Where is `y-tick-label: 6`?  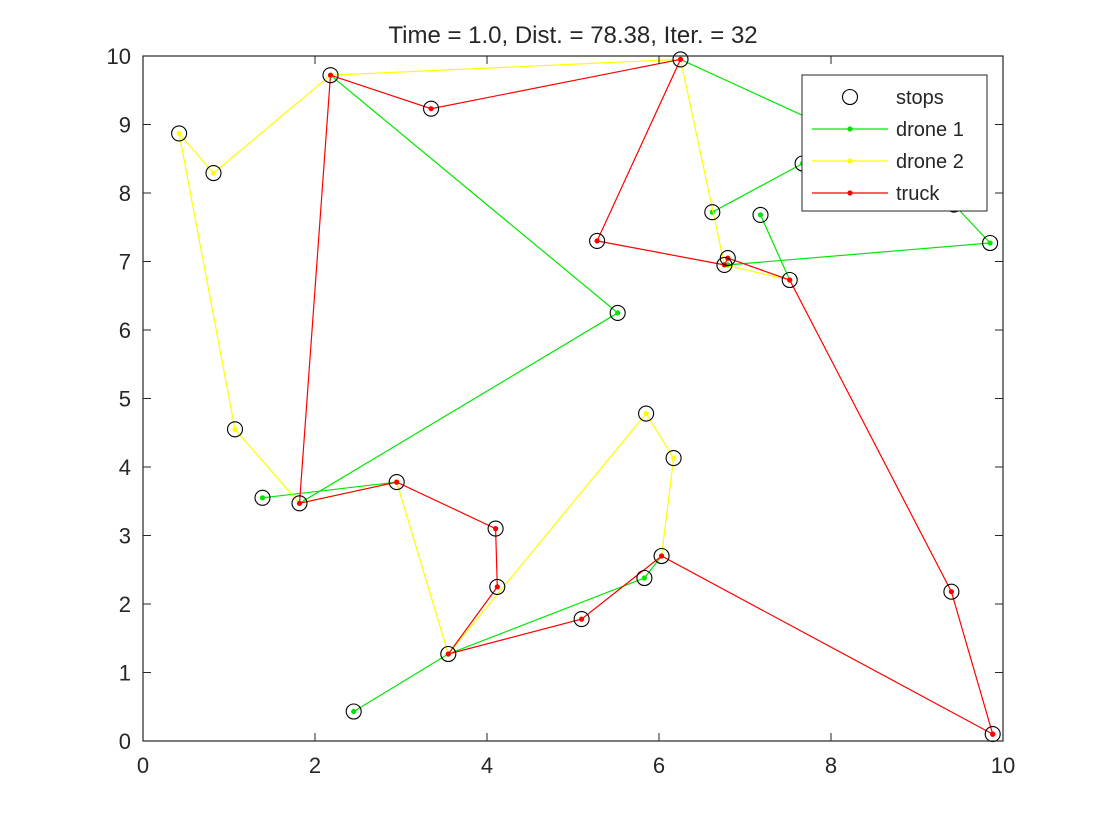
y-tick-label: 6 is located at coordinates (125, 330).